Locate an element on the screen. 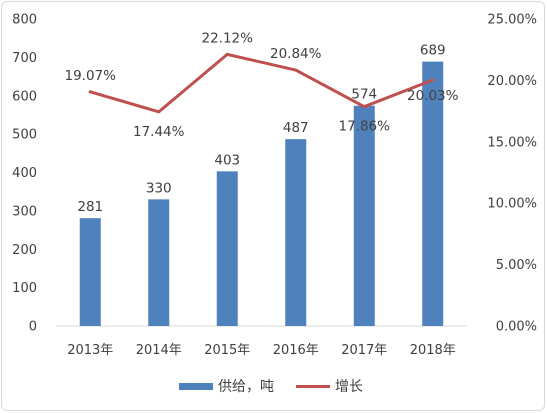 Image resolution: width=547 pixels, height=413 pixels. category-label: 2014年 is located at coordinates (159, 350).